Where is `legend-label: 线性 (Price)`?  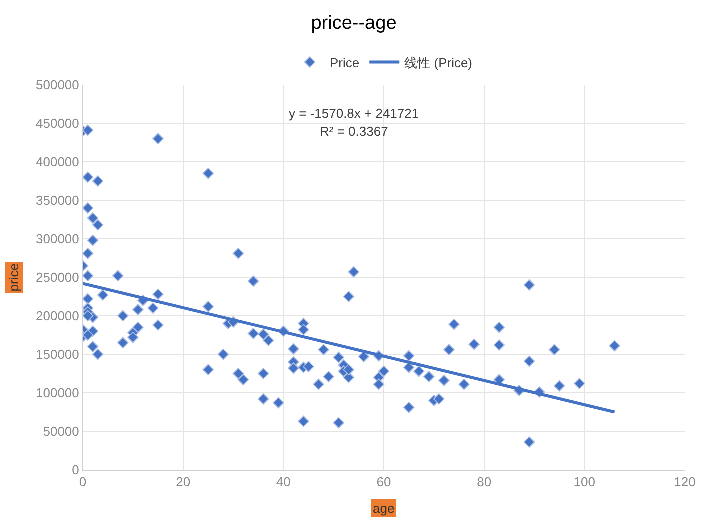
legend-label: 线性 (Price) is located at coordinates (438, 62).